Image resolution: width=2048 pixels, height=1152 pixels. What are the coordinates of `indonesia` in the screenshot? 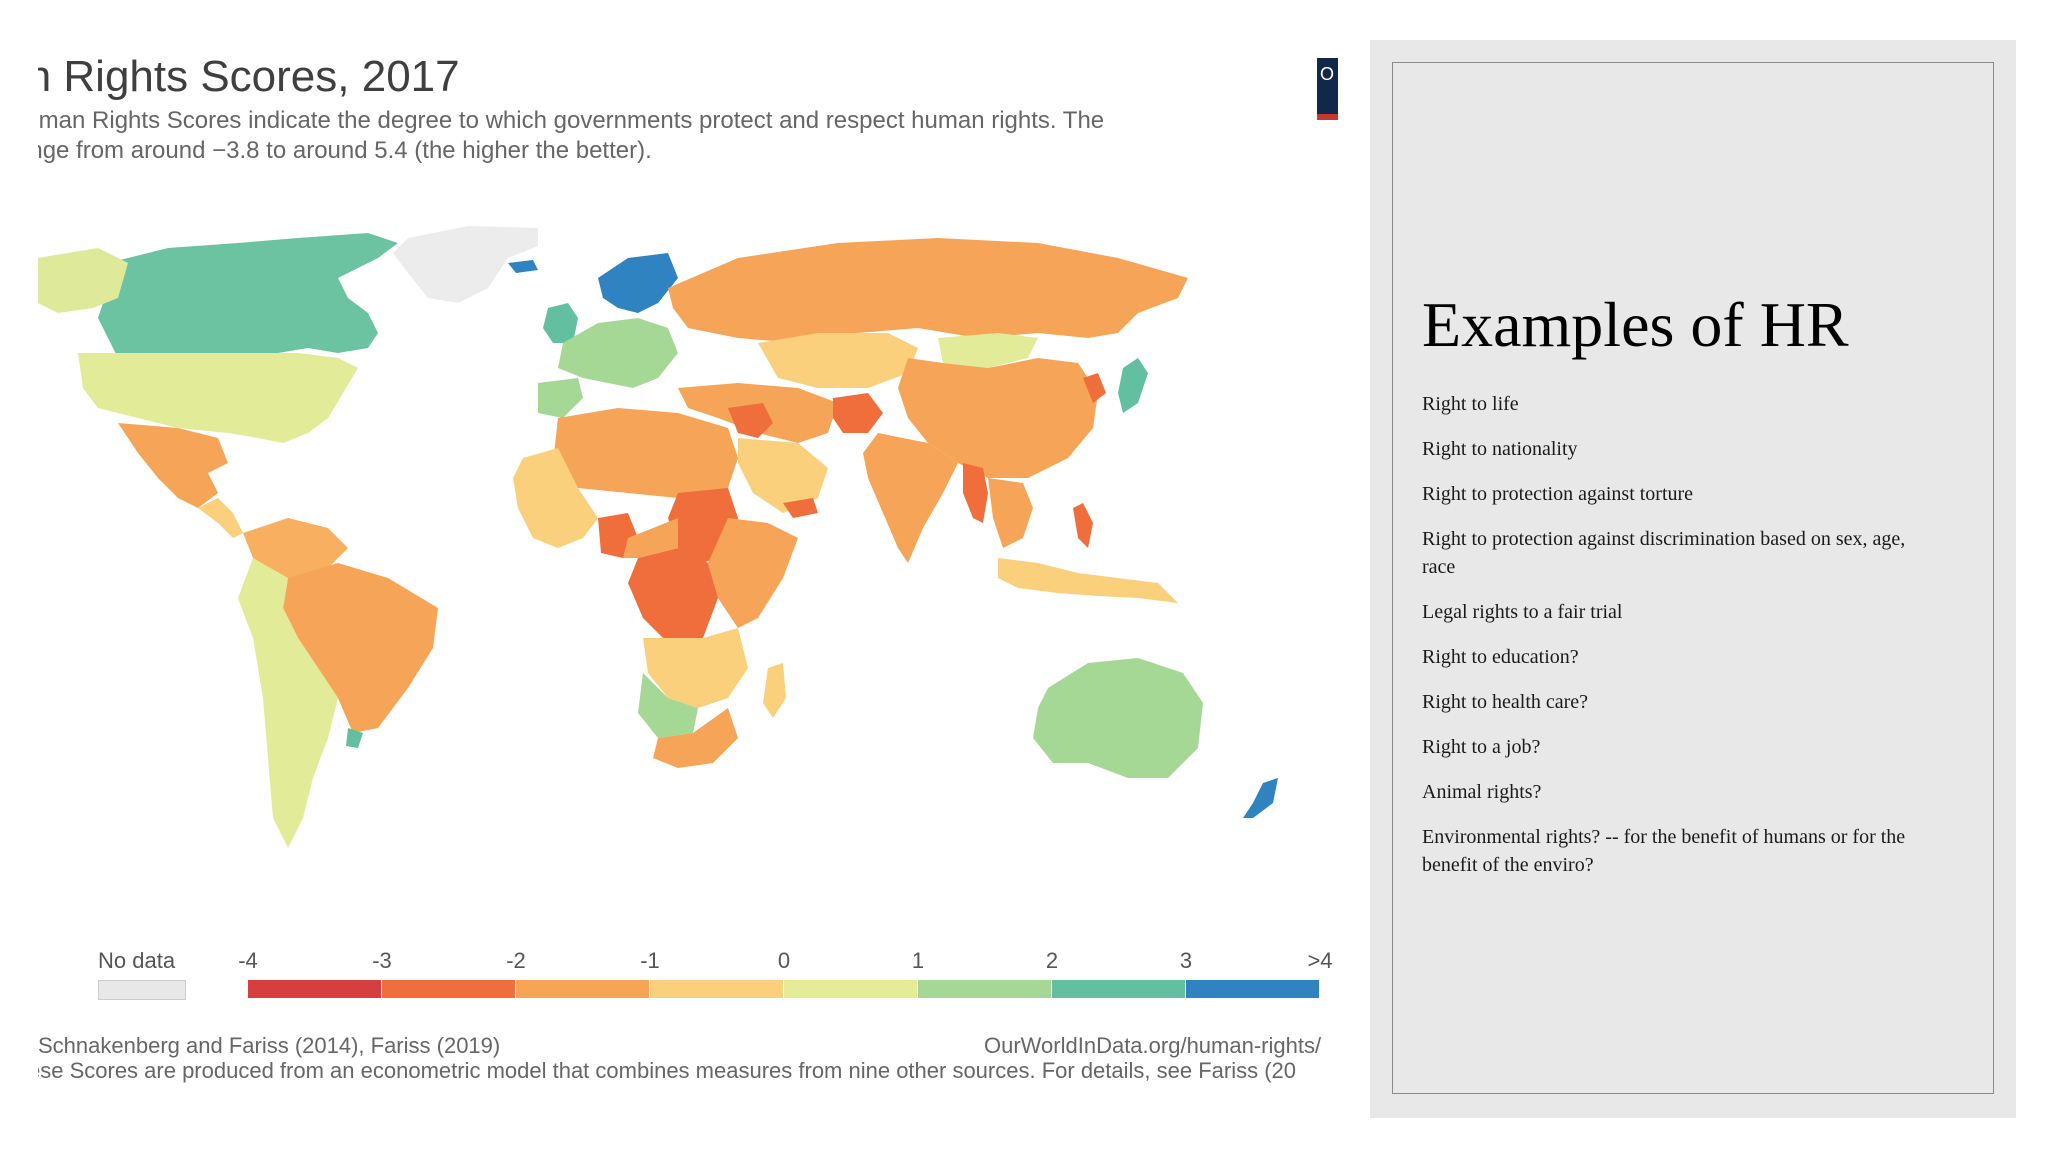 It's located at (1088, 580).